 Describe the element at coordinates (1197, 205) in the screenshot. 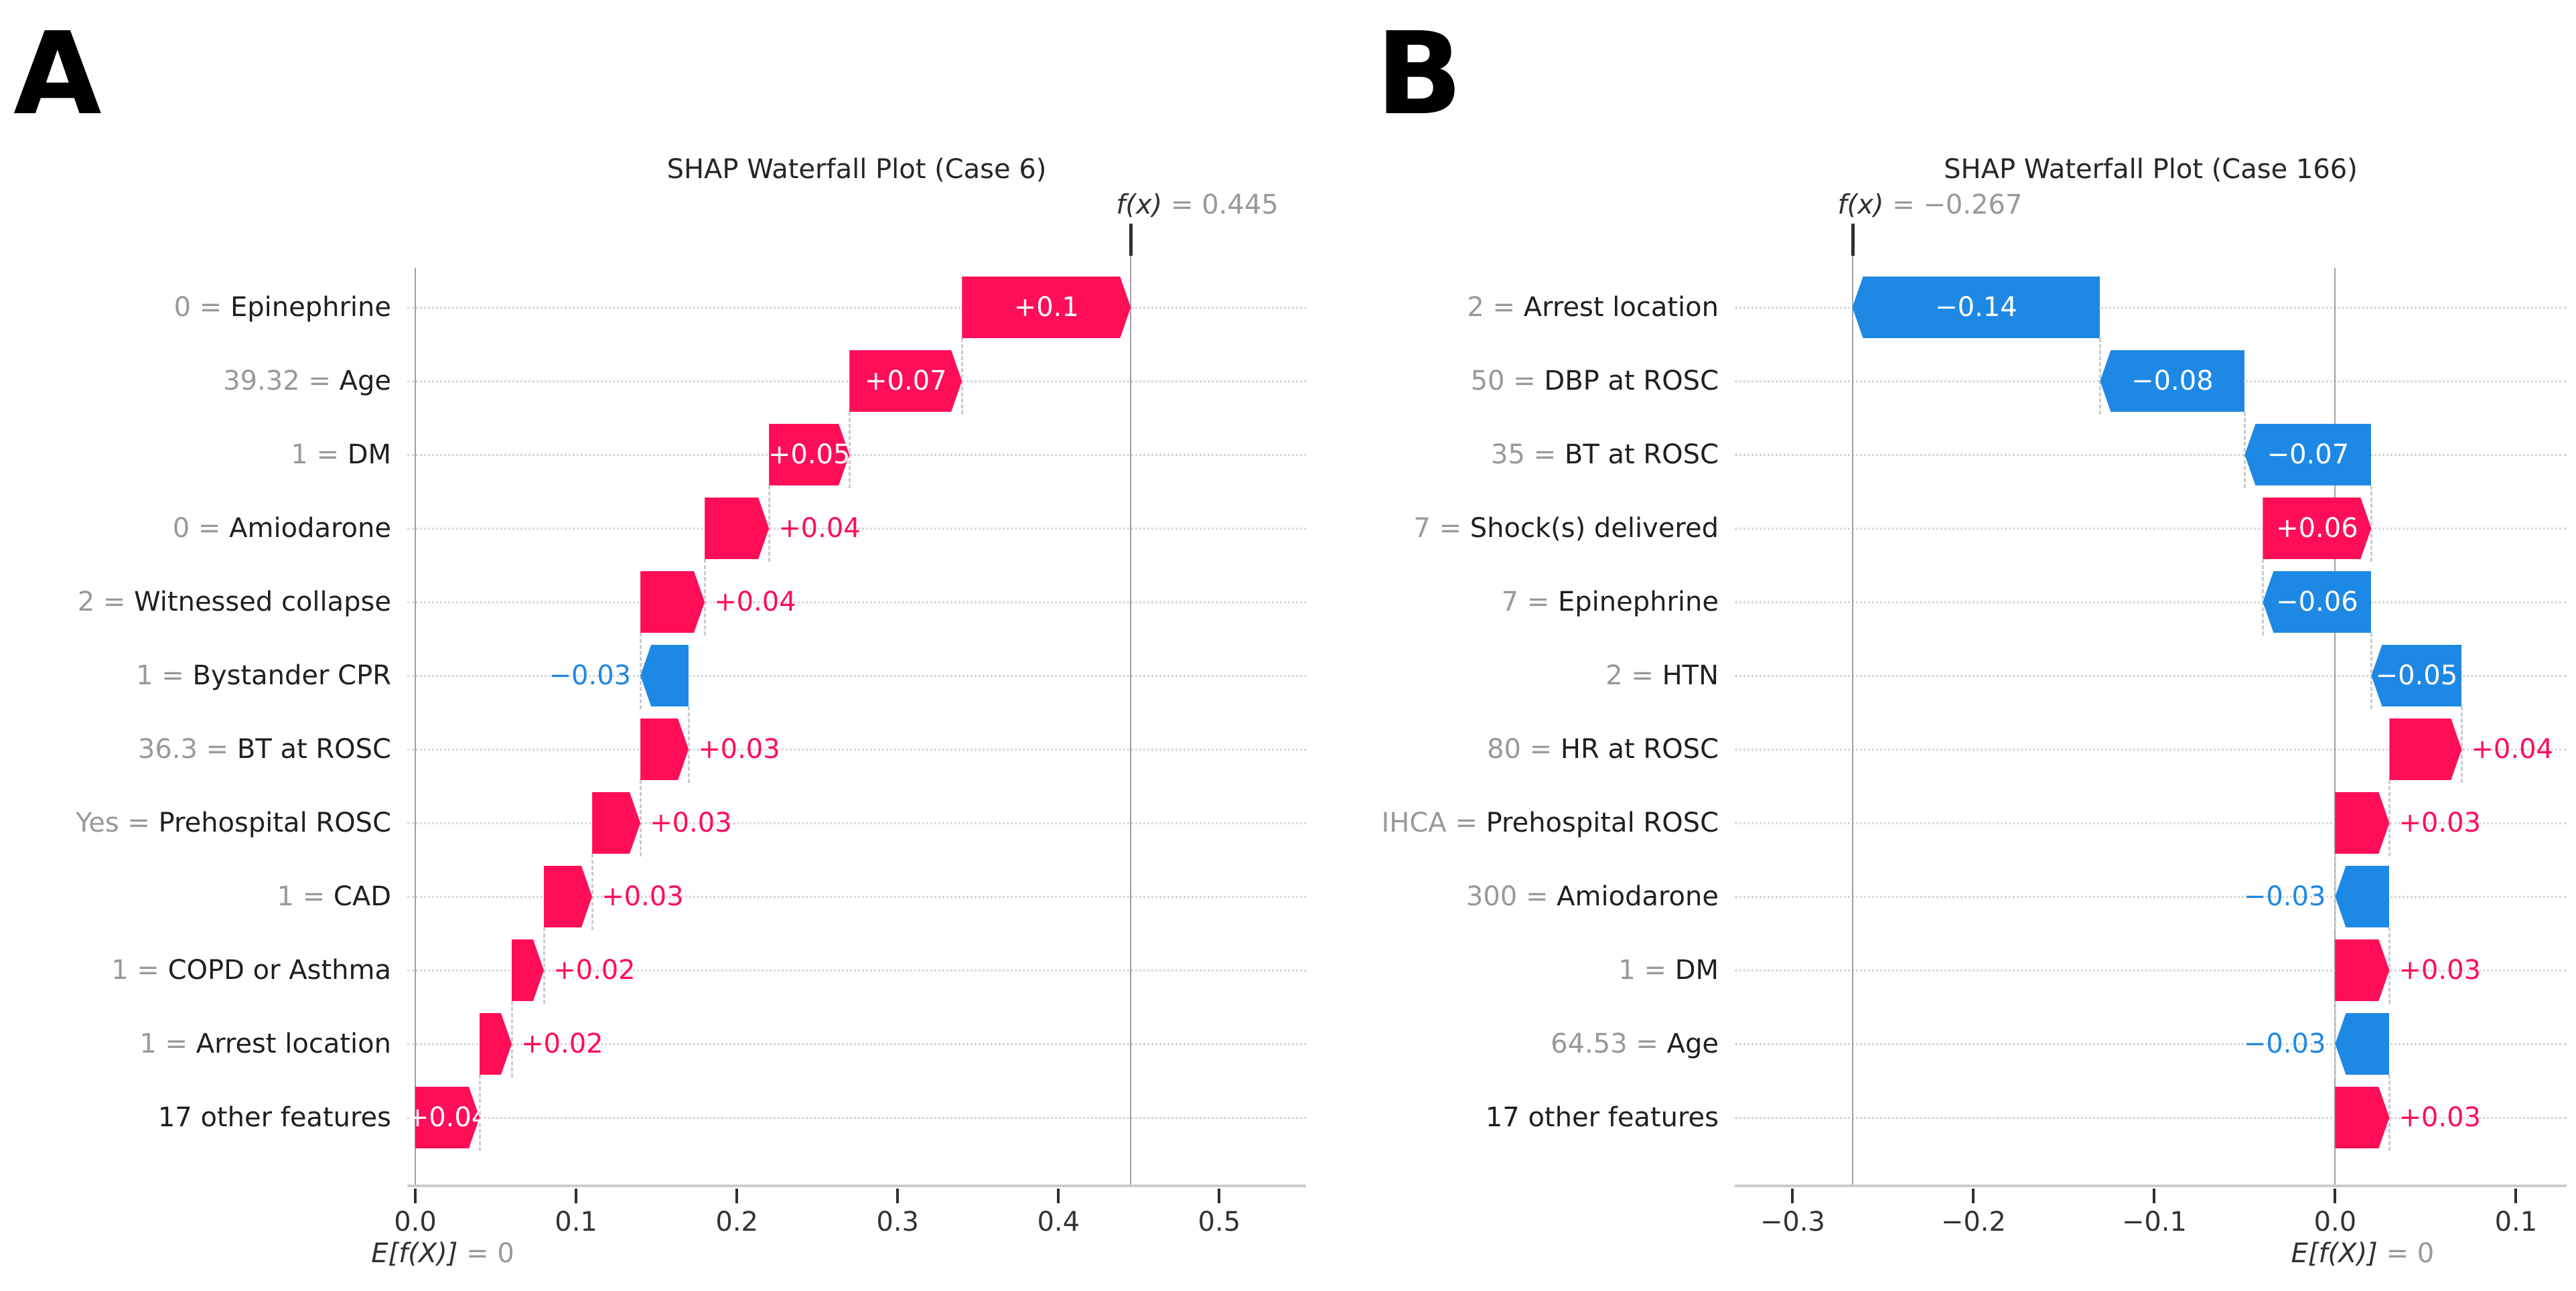

I see `fx-value-label: f(x) = 0.445` at that location.